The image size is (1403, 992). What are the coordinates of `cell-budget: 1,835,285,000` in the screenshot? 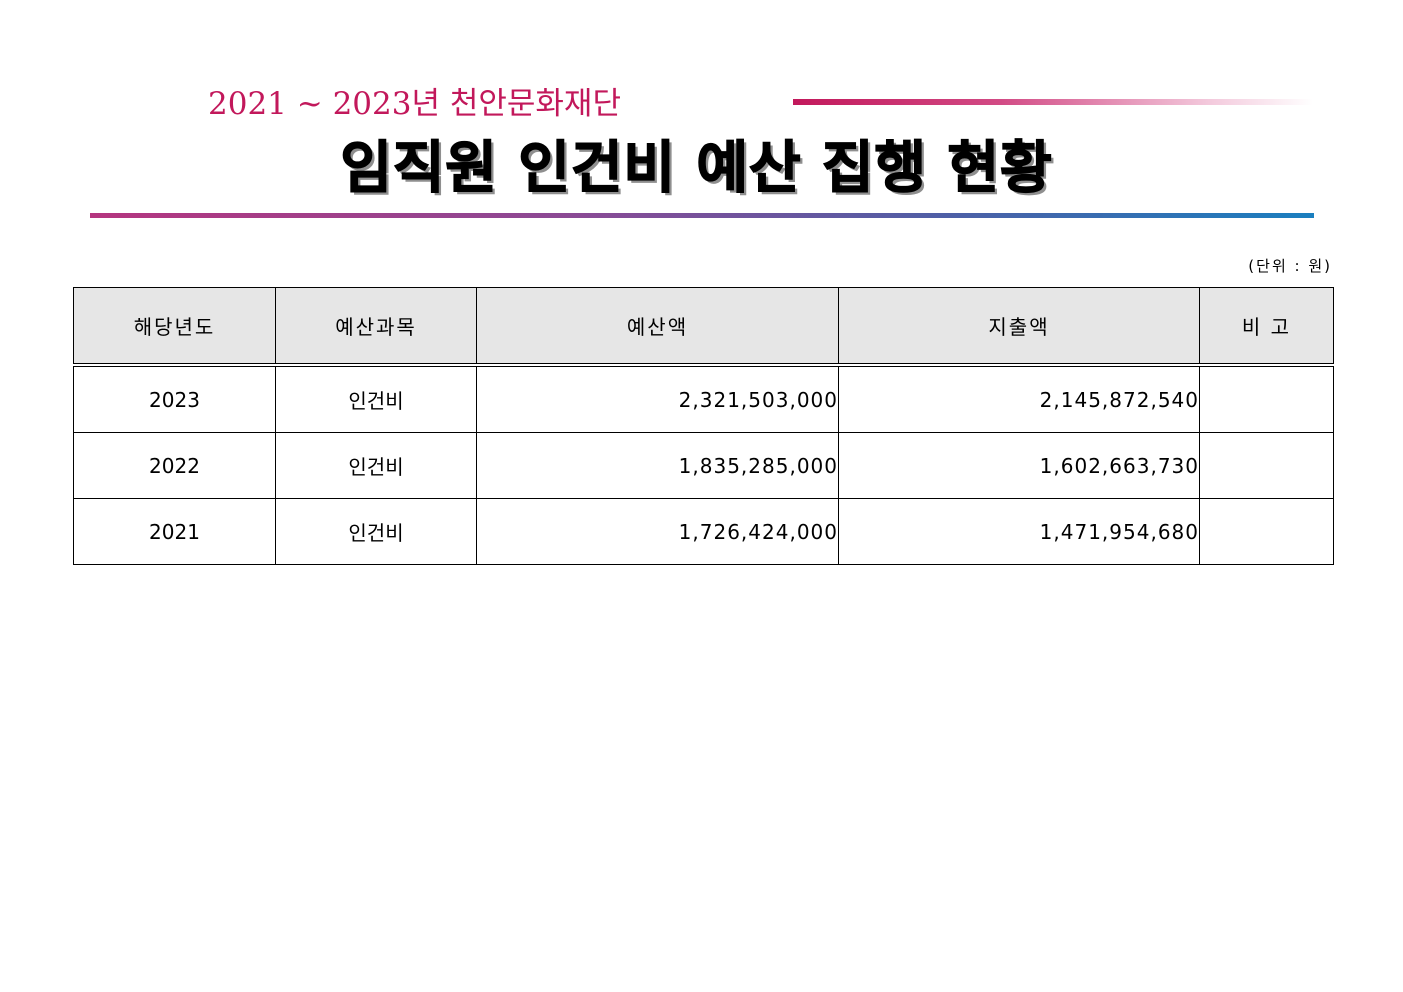 It's located at (657, 465).